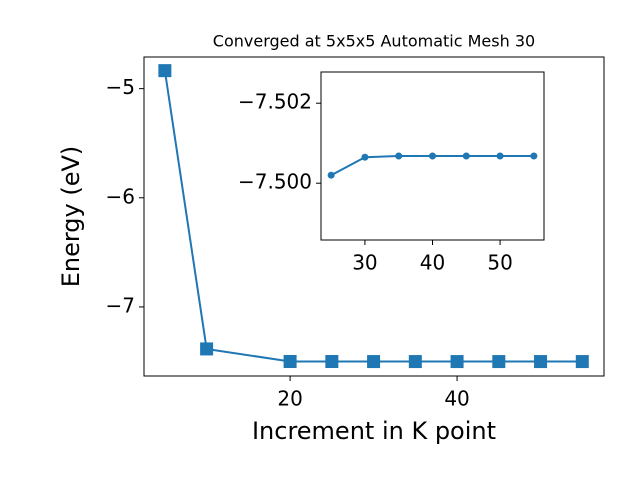  What do you see at coordinates (289, 399) in the screenshot?
I see `x-tick-label: 20` at bounding box center [289, 399].